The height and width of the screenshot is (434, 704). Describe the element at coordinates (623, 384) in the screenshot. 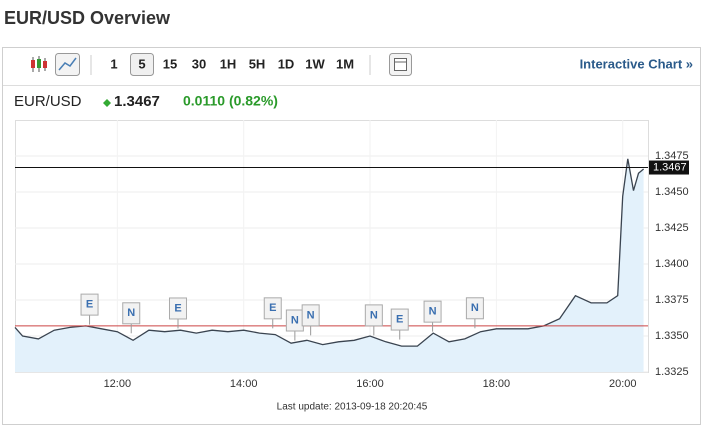

I see `x-tick-label: 20:00` at that location.